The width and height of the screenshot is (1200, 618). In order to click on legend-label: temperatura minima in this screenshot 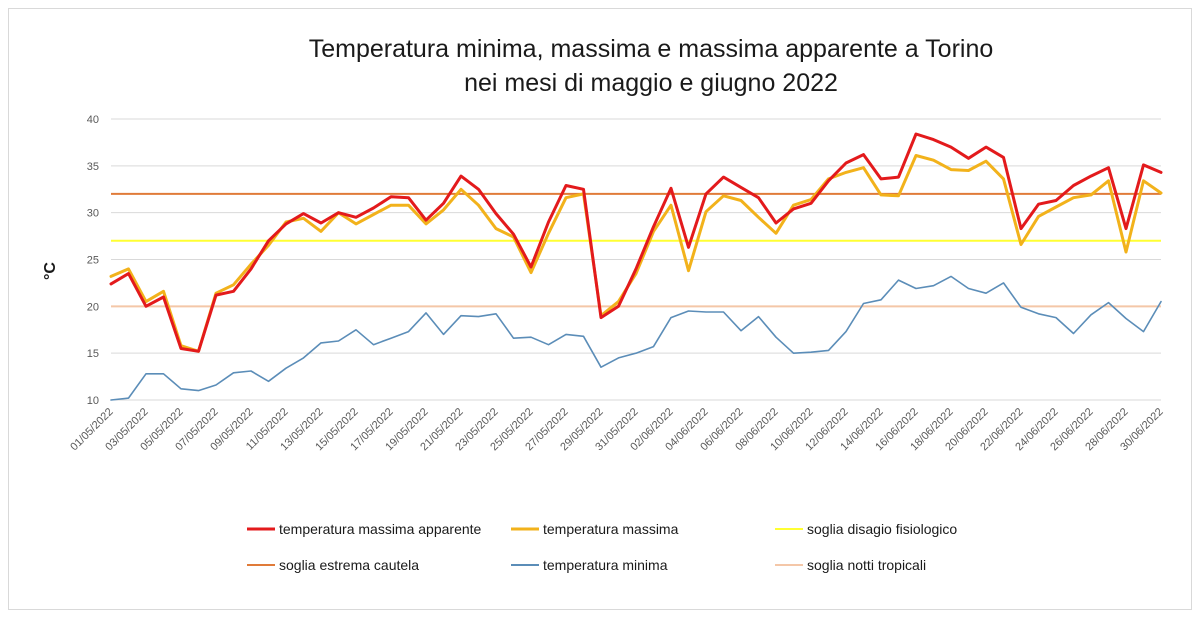, I will do `click(605, 565)`.